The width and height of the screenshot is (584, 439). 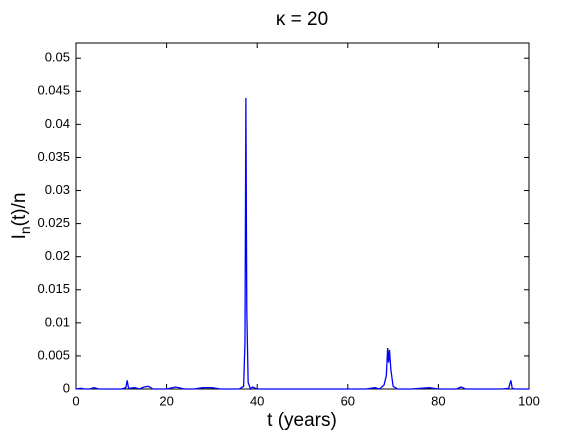 I want to click on y-tick-label: 0.045, so click(x=53, y=90).